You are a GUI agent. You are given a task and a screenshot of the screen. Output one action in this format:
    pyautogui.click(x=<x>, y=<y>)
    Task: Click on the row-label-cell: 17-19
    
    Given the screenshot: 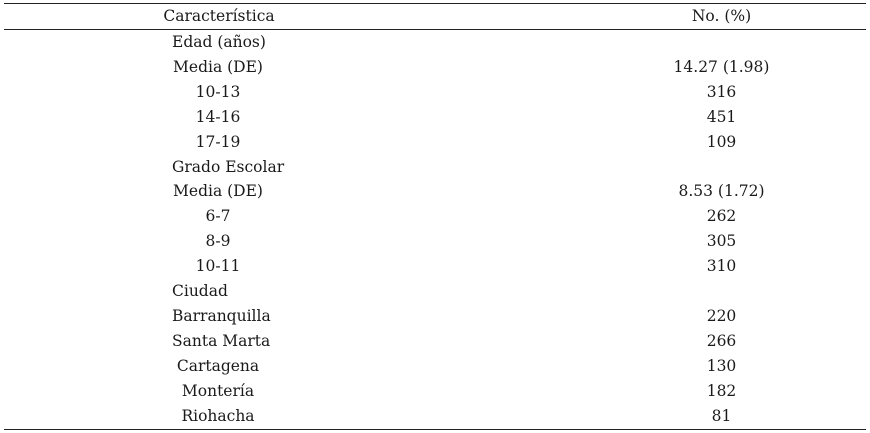 What is the action you would take?
    pyautogui.click(x=219, y=142)
    